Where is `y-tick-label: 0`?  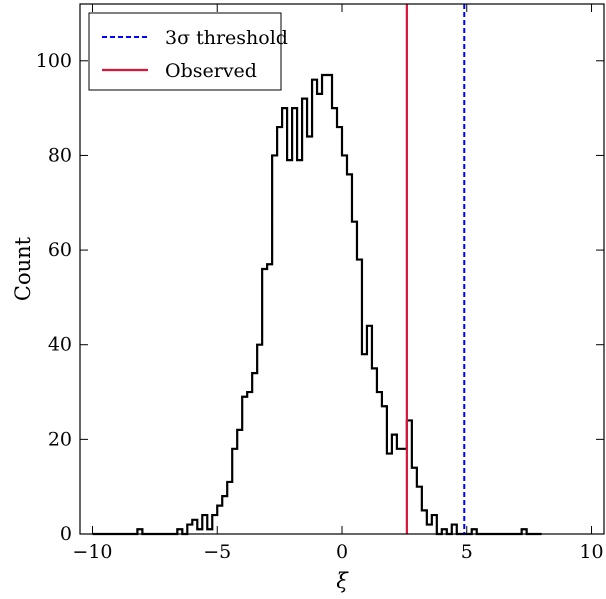 y-tick-label: 0 is located at coordinates (66, 534).